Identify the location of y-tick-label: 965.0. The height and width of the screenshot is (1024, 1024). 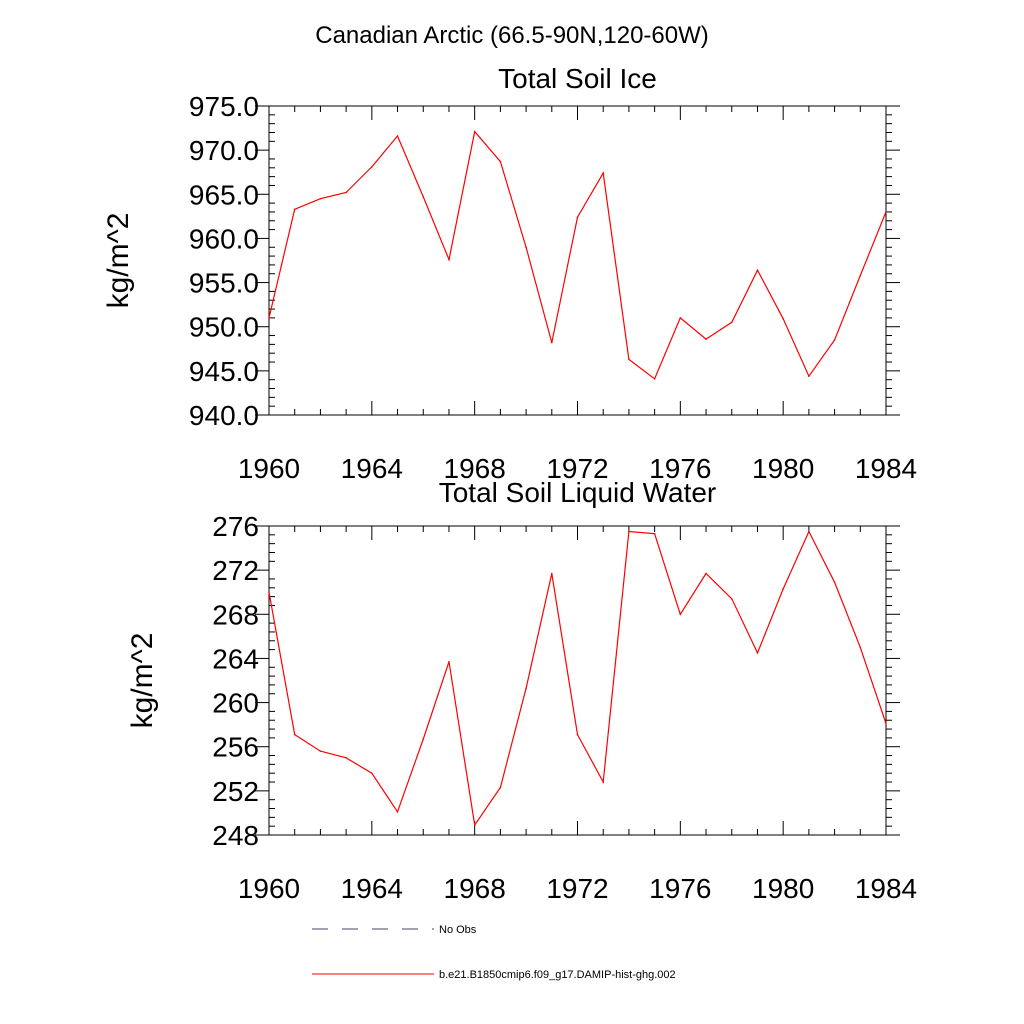
(224, 194).